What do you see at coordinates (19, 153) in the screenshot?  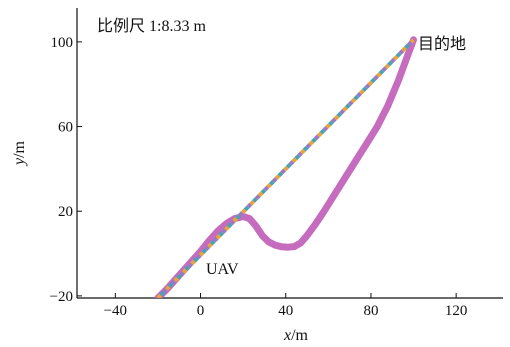 I see `y-axis-label: y/m` at bounding box center [19, 153].